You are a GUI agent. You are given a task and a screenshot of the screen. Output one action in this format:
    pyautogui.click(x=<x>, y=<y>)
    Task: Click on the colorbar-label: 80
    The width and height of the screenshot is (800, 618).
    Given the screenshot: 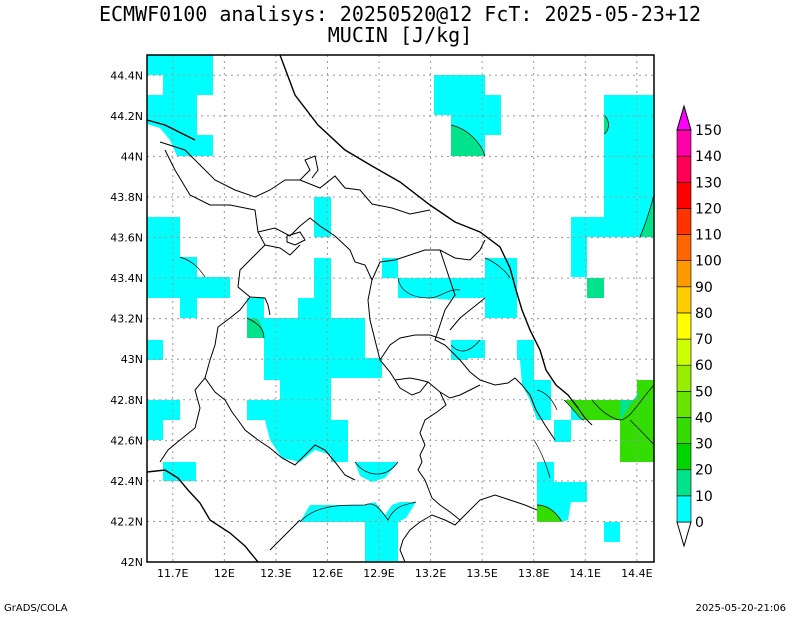 What is the action you would take?
    pyautogui.click(x=704, y=314)
    